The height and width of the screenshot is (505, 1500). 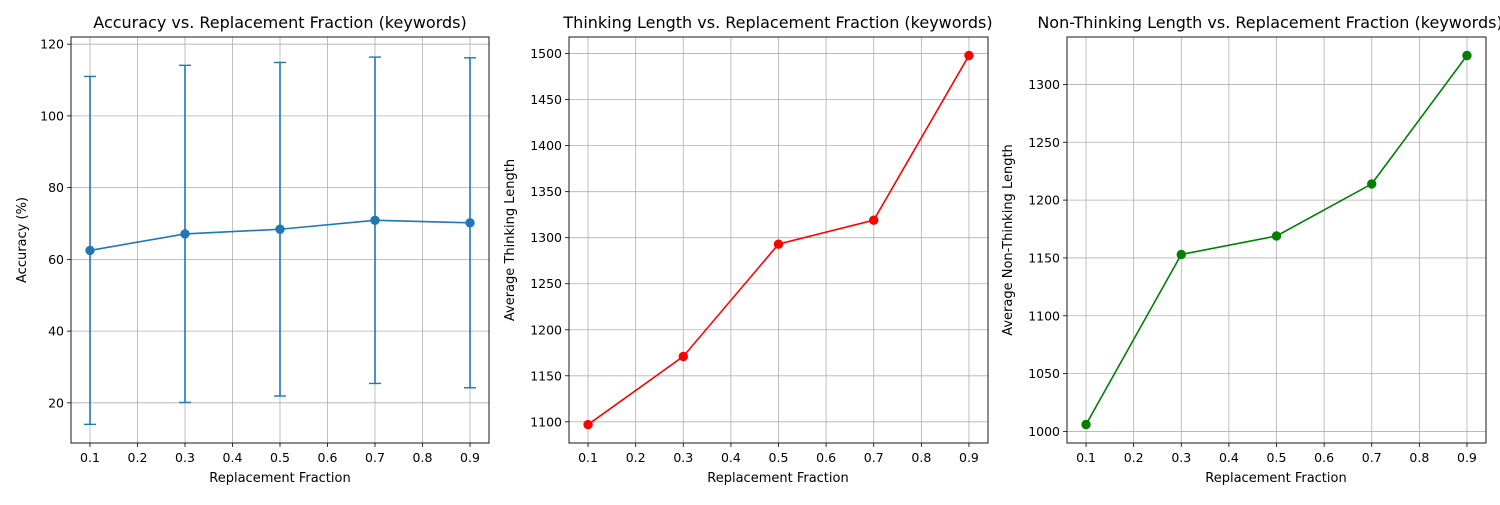 I want to click on thinking-length-x-tick-label: 0.5, so click(x=779, y=457).